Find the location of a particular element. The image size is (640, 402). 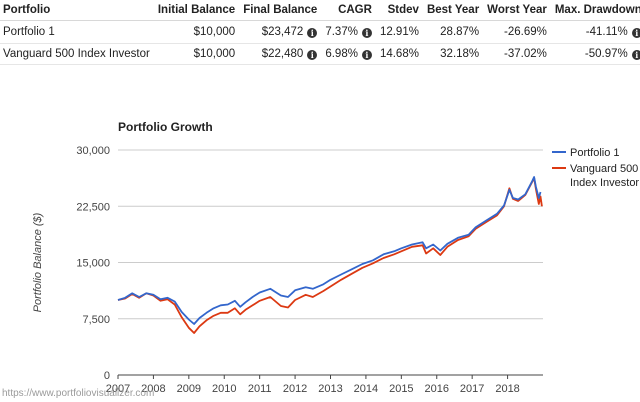

portfolio-name: Portfolio 1 is located at coordinates (77, 32).